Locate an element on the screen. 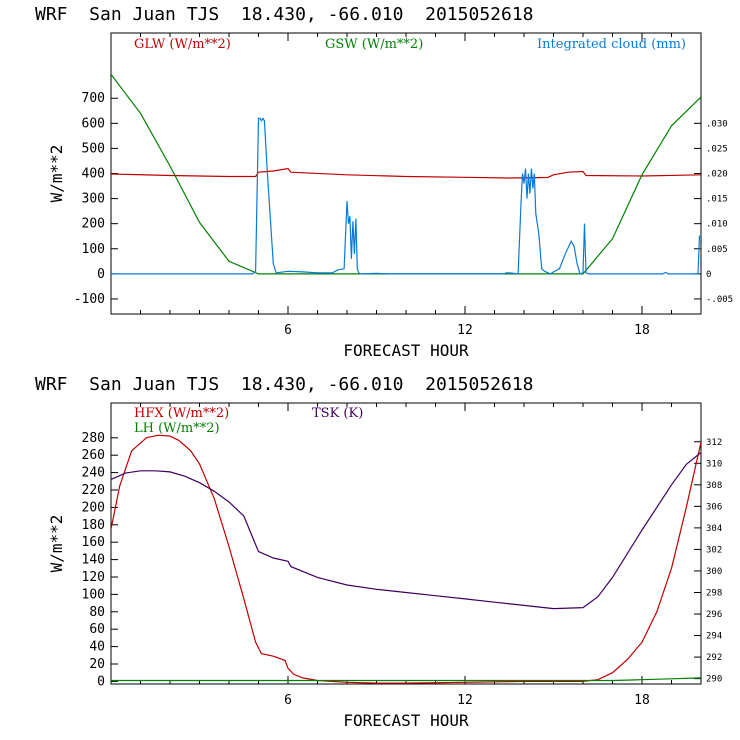 The image size is (740, 740). y-tick-label: 260 is located at coordinates (93, 455).